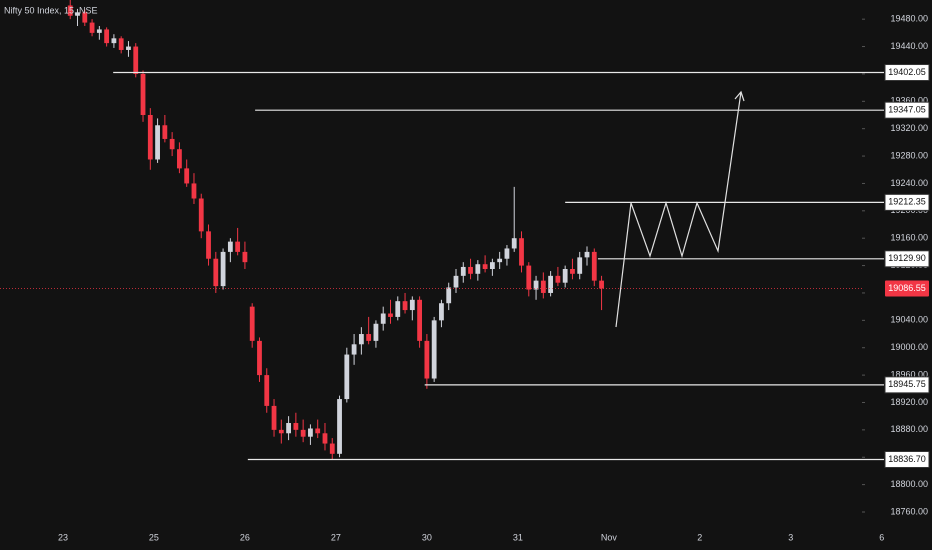 The height and width of the screenshot is (550, 932). I want to click on level-label: 19402.05, so click(907, 72).